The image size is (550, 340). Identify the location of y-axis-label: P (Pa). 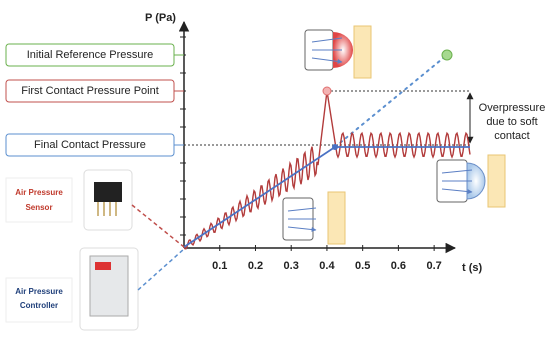
(160, 18).